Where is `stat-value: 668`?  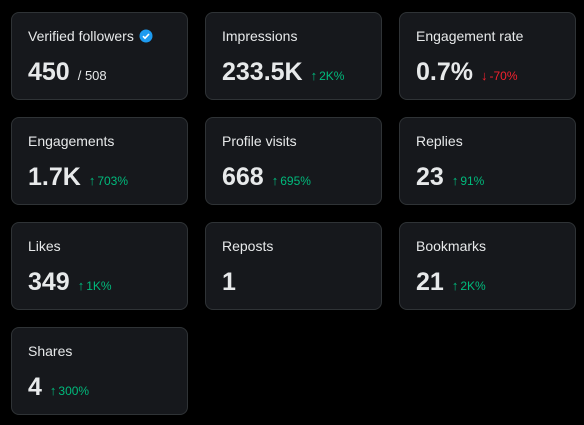 stat-value: 668 is located at coordinates (243, 177).